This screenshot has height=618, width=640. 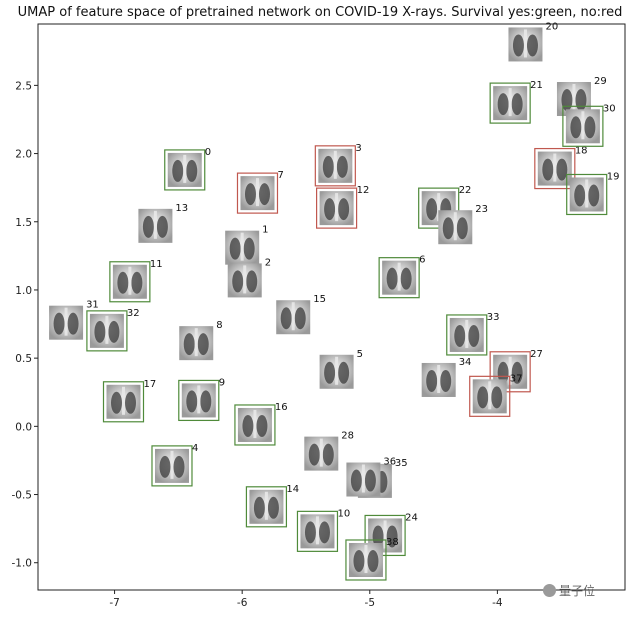 What do you see at coordinates (219, 325) in the screenshot?
I see `point-label-8: 8` at bounding box center [219, 325].